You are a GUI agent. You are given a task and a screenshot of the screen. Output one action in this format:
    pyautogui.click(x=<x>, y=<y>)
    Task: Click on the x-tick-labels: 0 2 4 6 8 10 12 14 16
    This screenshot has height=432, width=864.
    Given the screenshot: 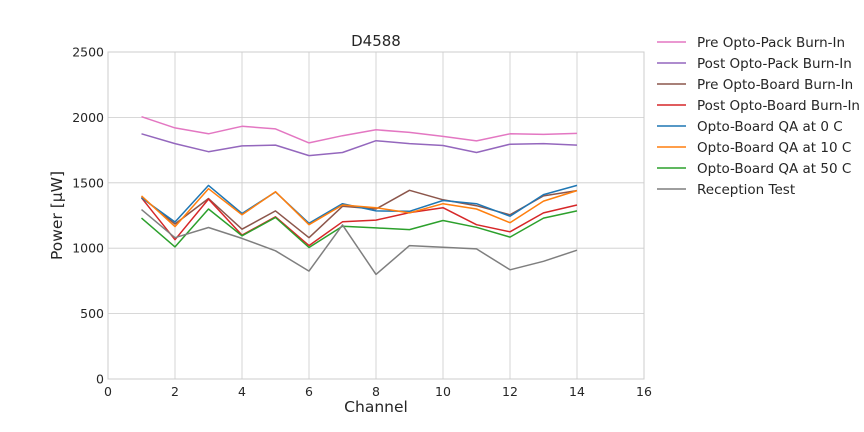 What is the action you would take?
    pyautogui.click(x=378, y=391)
    